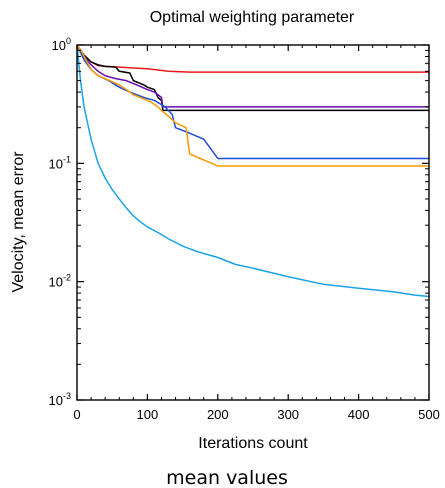 The image size is (445, 488). I want to click on chart-title: Optimal weighting parameter, so click(252, 17).